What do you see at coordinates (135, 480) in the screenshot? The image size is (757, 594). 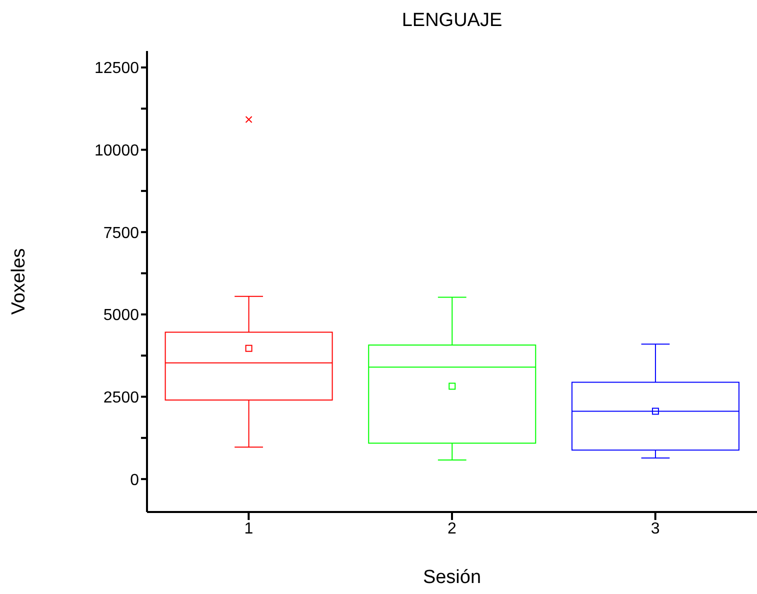 I see `y-tick-label: 0` at bounding box center [135, 480].